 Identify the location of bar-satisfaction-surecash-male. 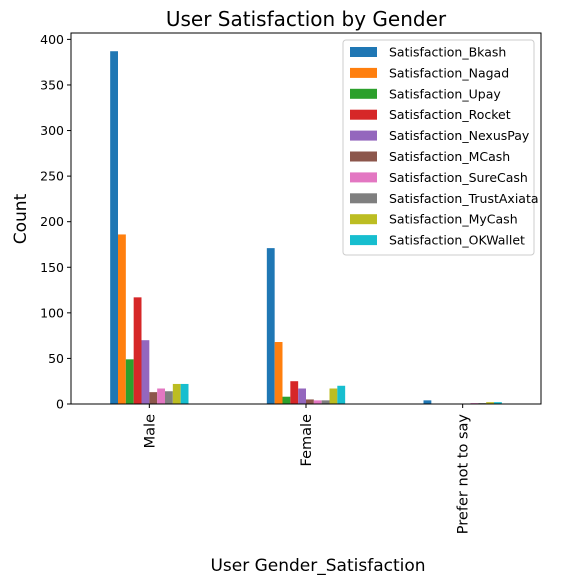
(161, 396).